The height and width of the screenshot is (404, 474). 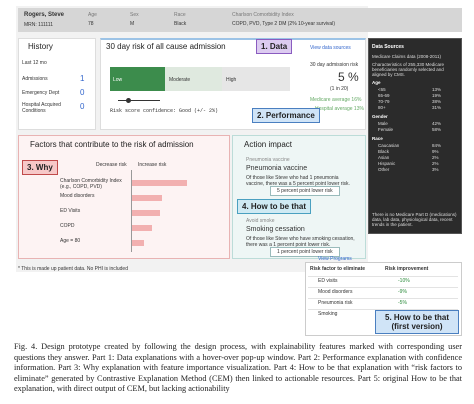 I want to click on row-label: Female, so click(x=386, y=129).